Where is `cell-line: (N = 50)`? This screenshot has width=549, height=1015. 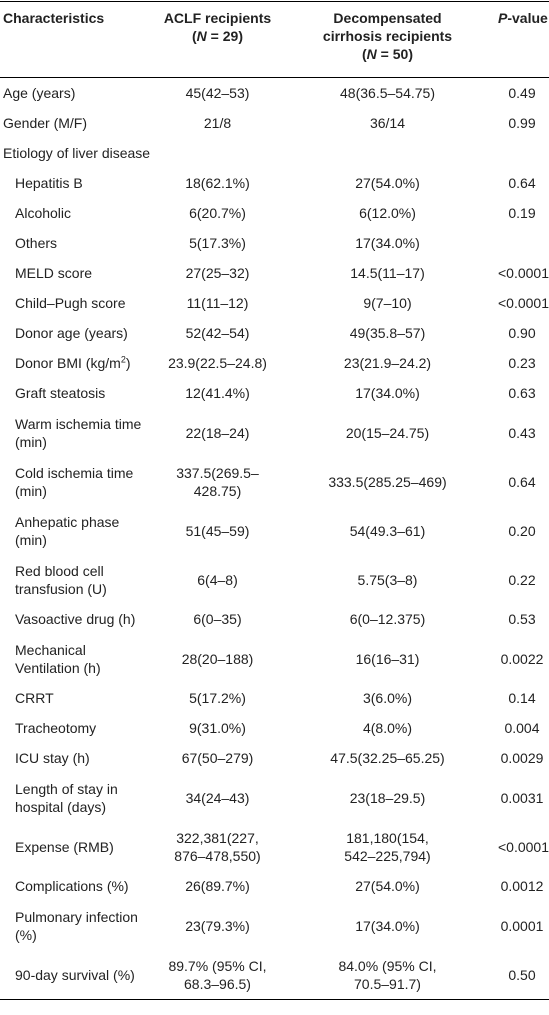
cell-line: (N = 50) is located at coordinates (387, 54).